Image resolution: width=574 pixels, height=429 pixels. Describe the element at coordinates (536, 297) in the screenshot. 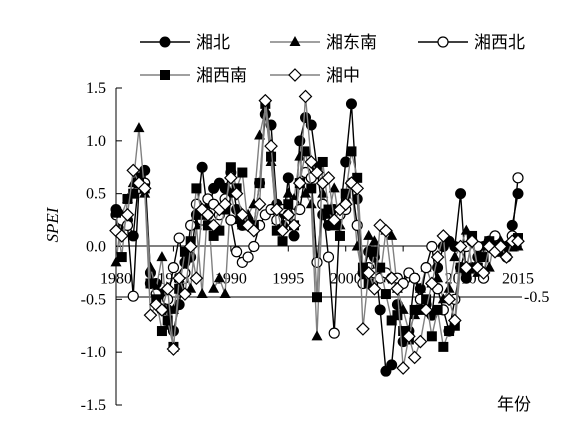

I see `reference-line-label: -0.5` at that location.